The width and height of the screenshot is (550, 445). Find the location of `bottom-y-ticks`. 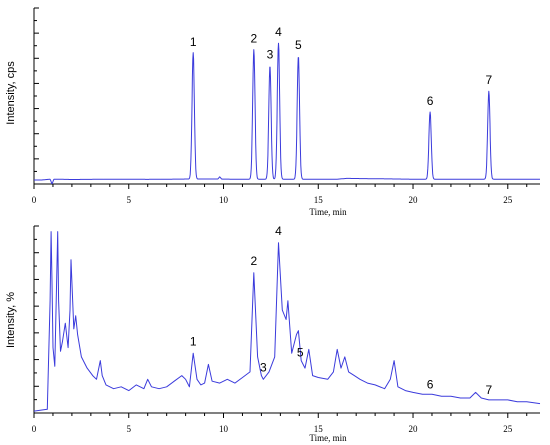

bottom-y-ticks is located at coordinates (36, 319).